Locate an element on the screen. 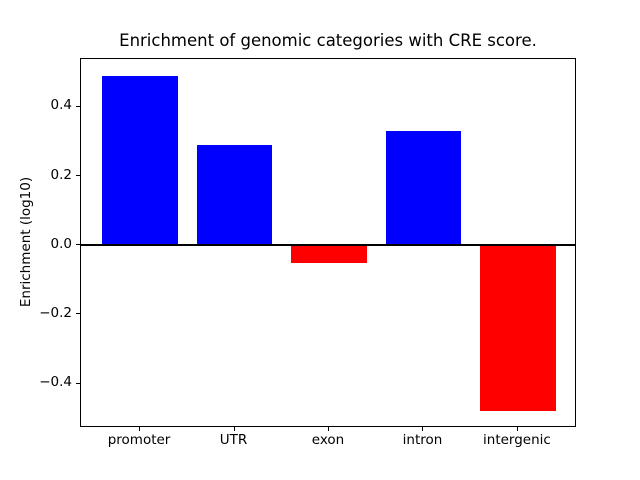 The height and width of the screenshot is (480, 640). y-tick-label: 0.2 is located at coordinates (61, 174).